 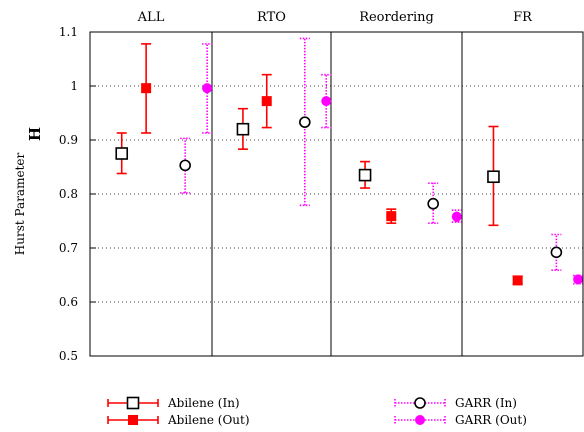 I want to click on legend-item: GARR (In), so click(x=455, y=403).